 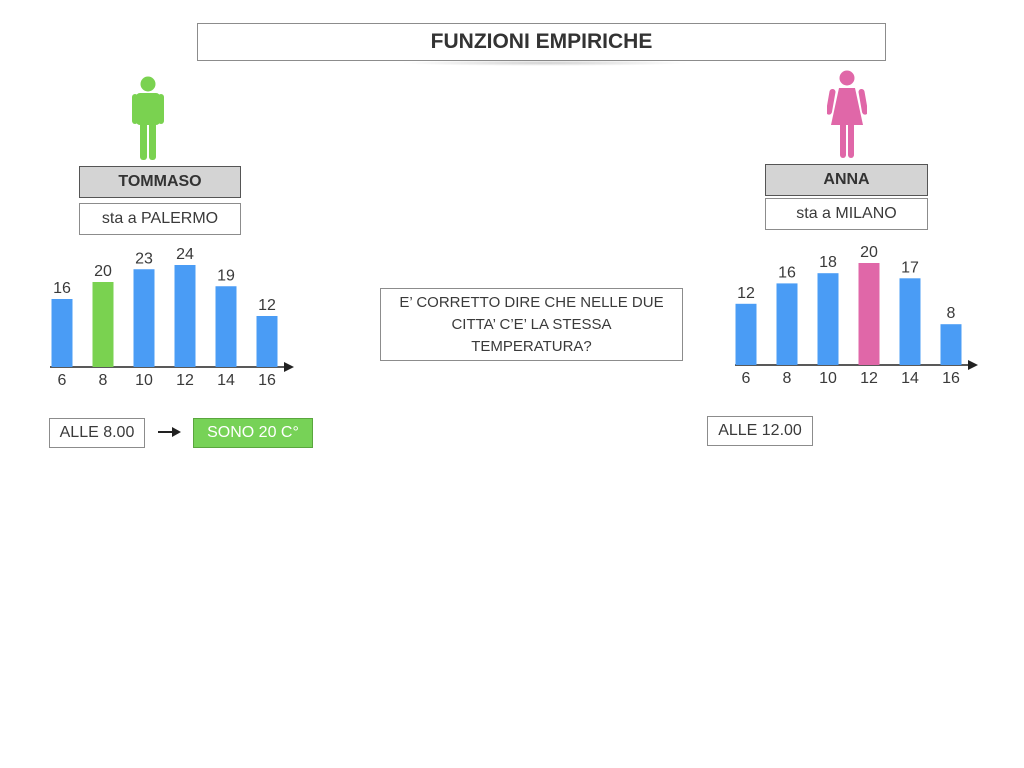 I want to click on milano-value-label: 16, so click(x=787, y=272).